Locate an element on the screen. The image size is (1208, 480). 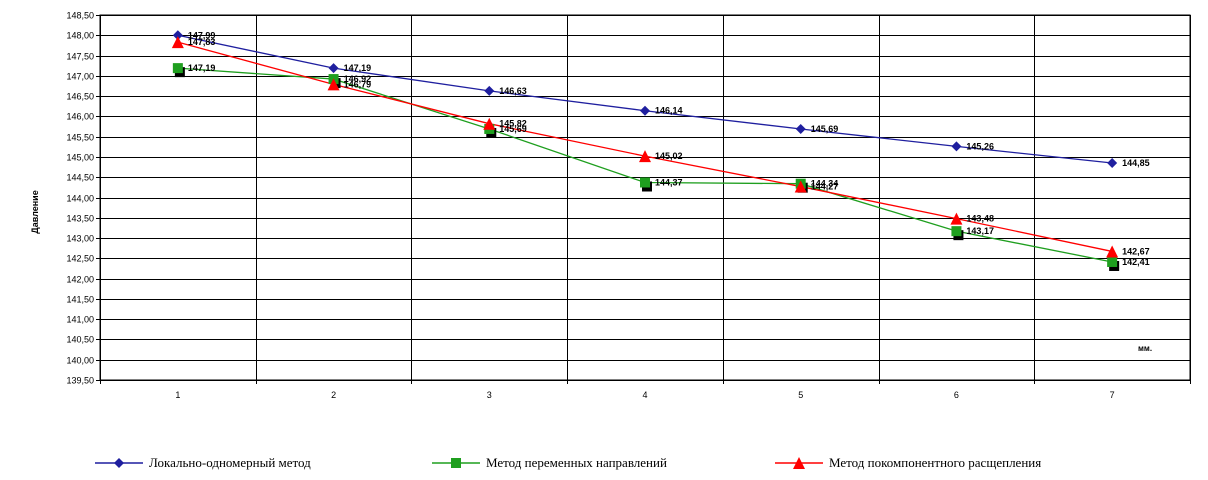
data-label-splitting: 145,02 is located at coordinates (669, 156).